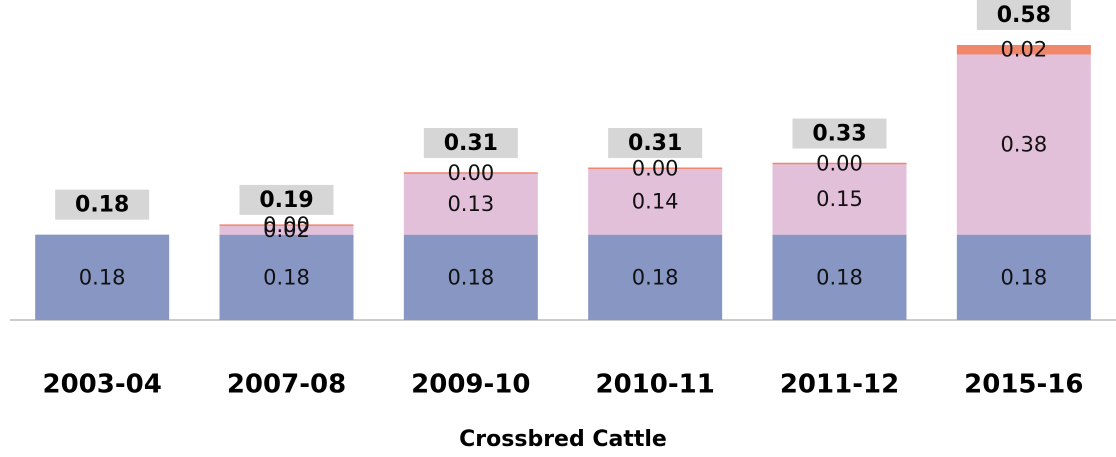 This screenshot has height=457, width=1116. I want to click on total-label: 0.18, so click(102, 205).